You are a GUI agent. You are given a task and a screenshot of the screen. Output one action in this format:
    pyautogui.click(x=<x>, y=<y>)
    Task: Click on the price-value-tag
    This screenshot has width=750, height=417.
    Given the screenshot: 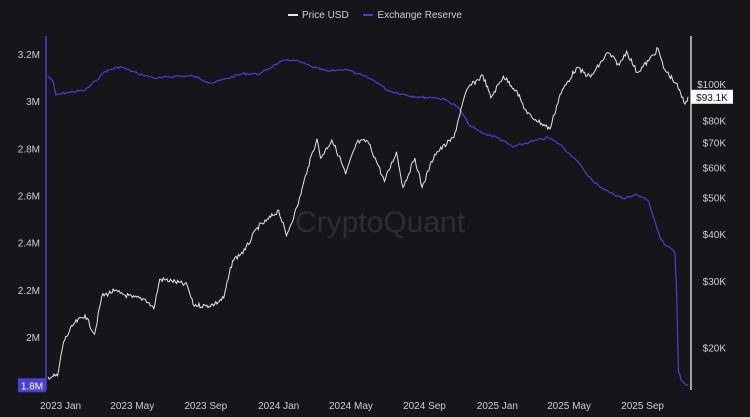 What is the action you would take?
    pyautogui.click(x=712, y=96)
    